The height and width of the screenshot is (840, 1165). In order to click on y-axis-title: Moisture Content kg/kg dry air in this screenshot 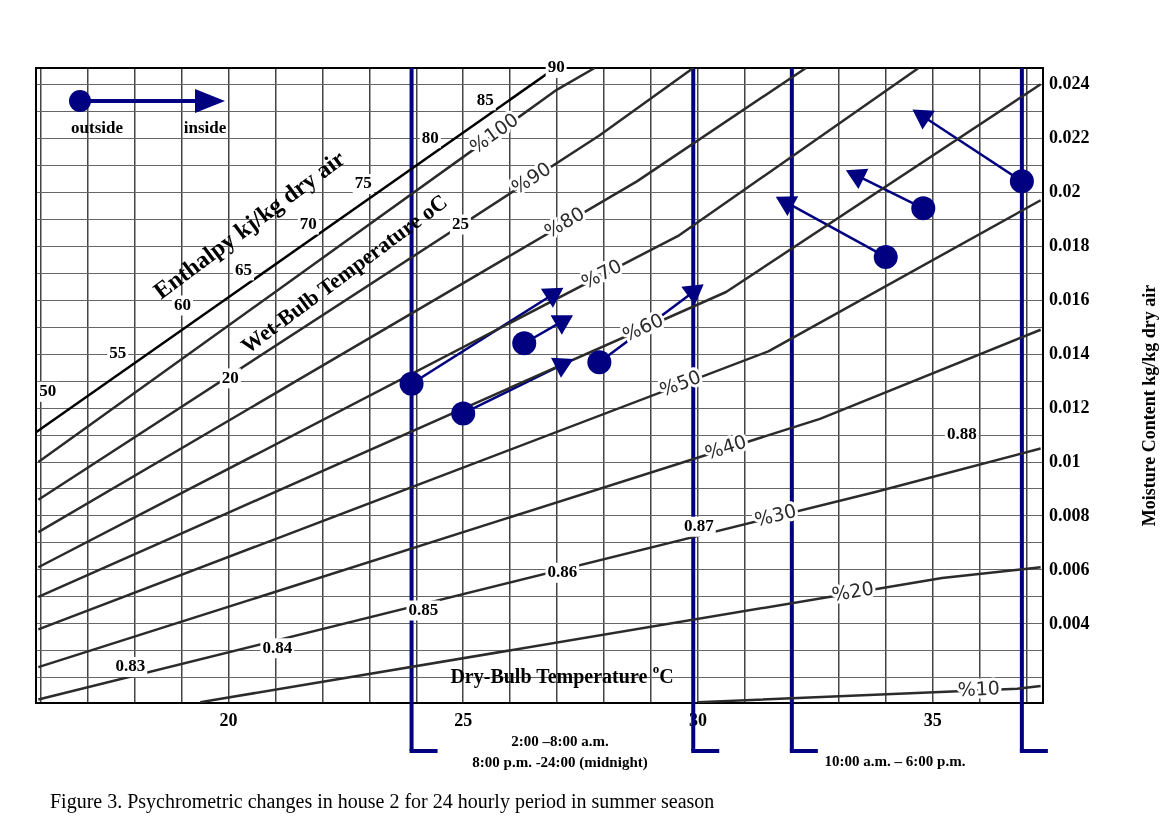, I will do `click(1148, 405)`.